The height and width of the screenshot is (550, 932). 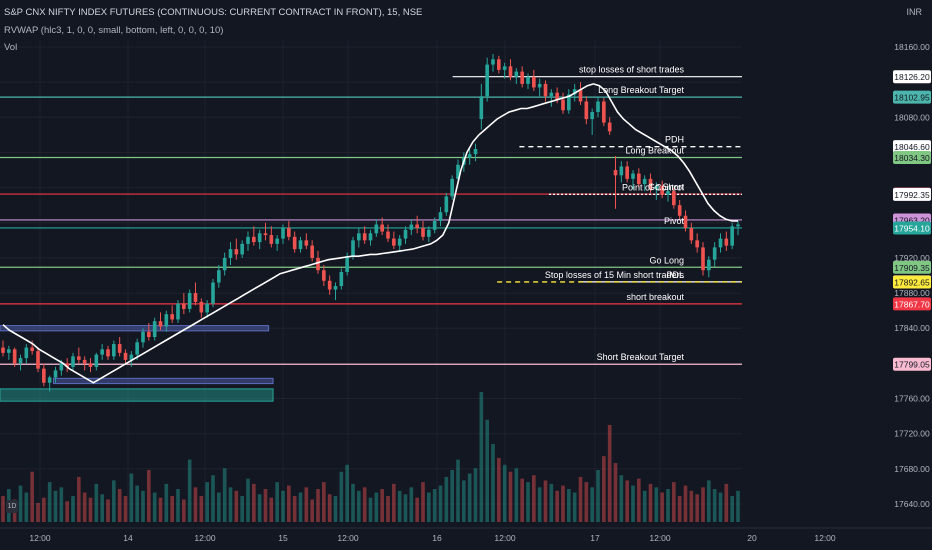 What do you see at coordinates (12, 506) in the screenshot?
I see `interval-badge: 1D` at bounding box center [12, 506].